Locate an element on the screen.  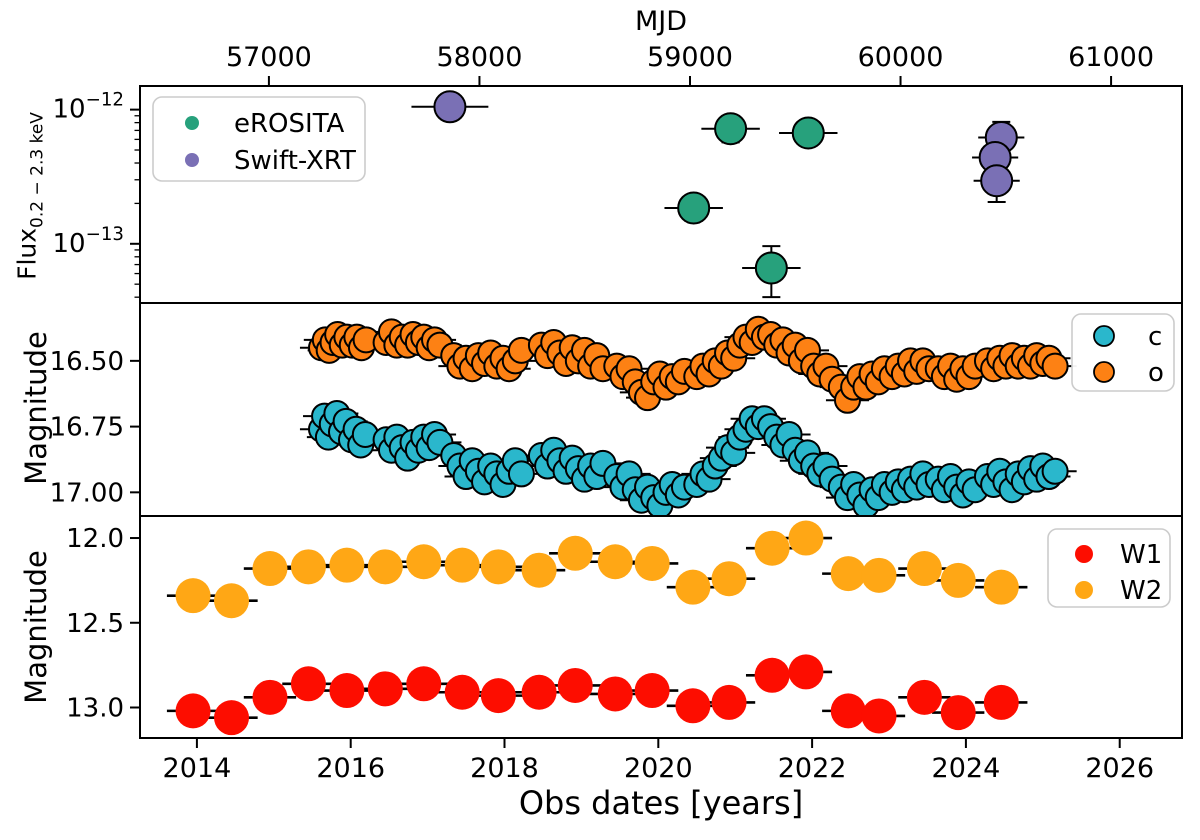
mjd-tick-label: 58000 is located at coordinates (480, 57).